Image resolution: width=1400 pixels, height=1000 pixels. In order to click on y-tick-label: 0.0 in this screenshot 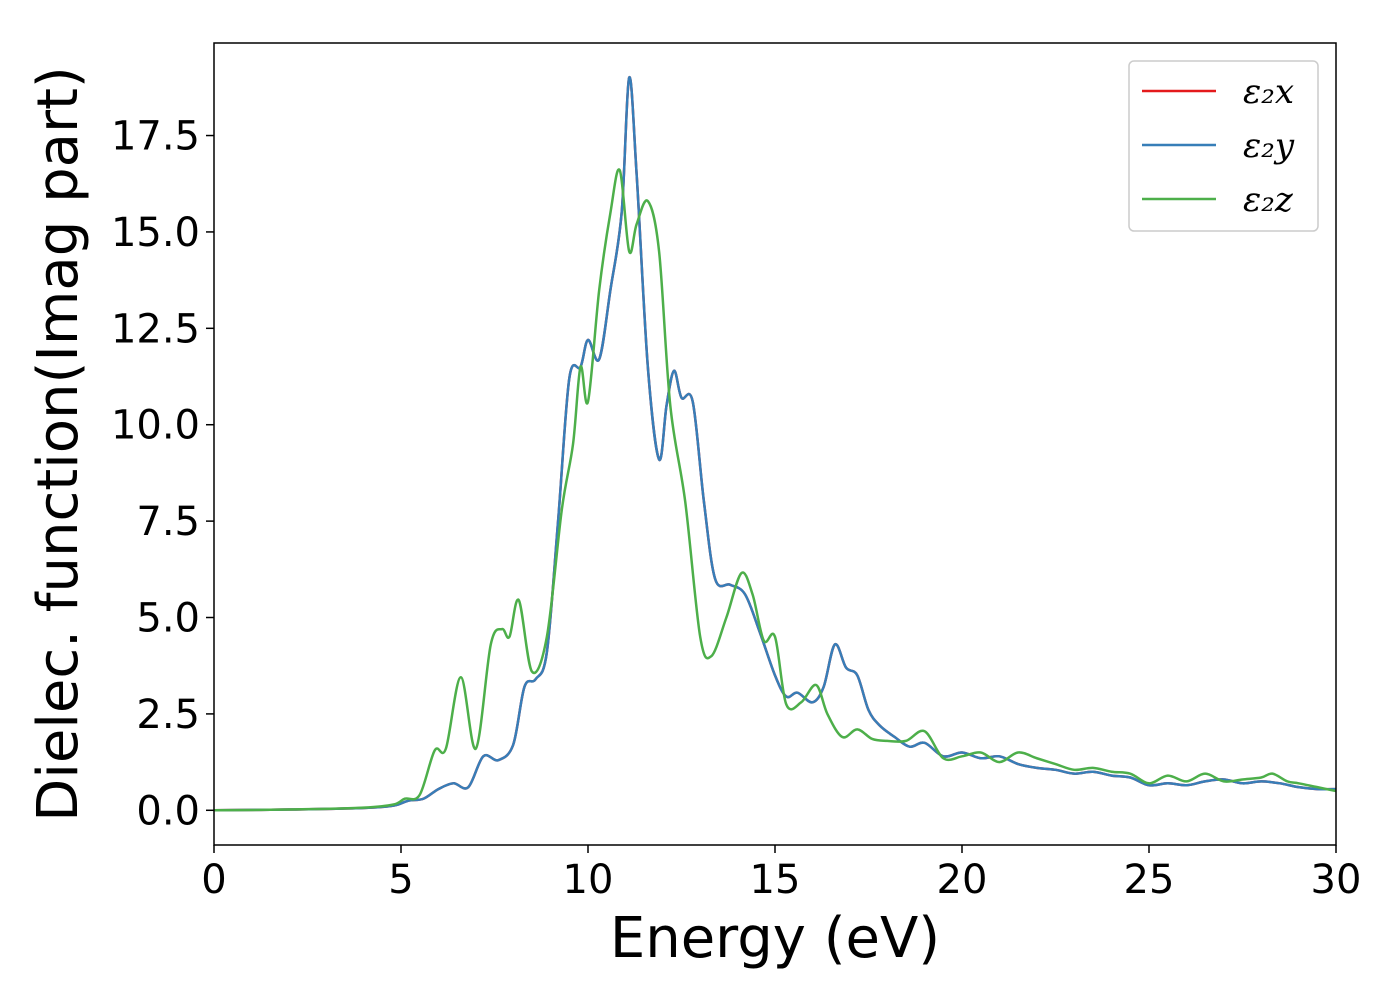, I will do `click(168, 811)`.